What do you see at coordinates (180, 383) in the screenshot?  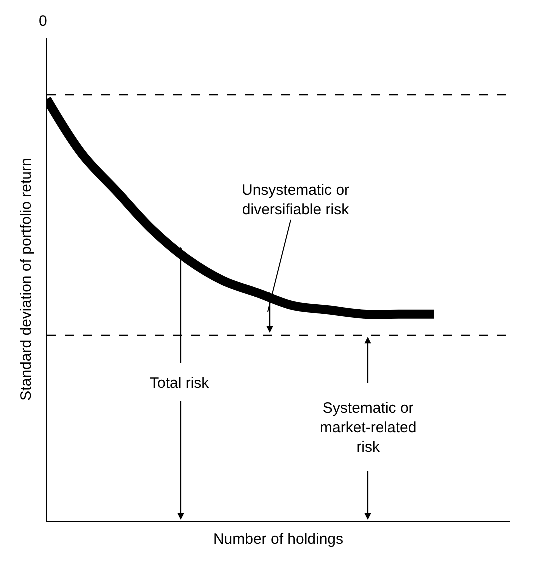 I see `annotation: Total risk` at bounding box center [180, 383].